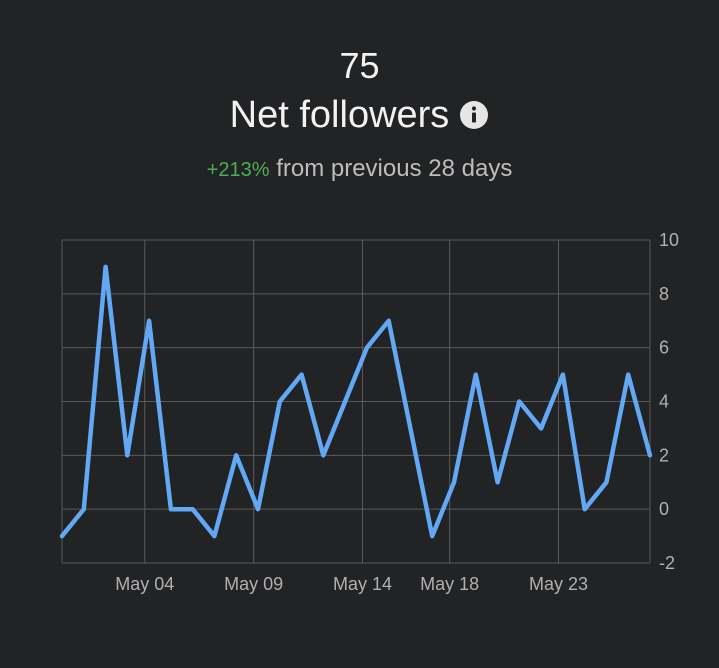 The height and width of the screenshot is (668, 719). I want to click on change-summary: +213% from previous 28 days, so click(359, 169).